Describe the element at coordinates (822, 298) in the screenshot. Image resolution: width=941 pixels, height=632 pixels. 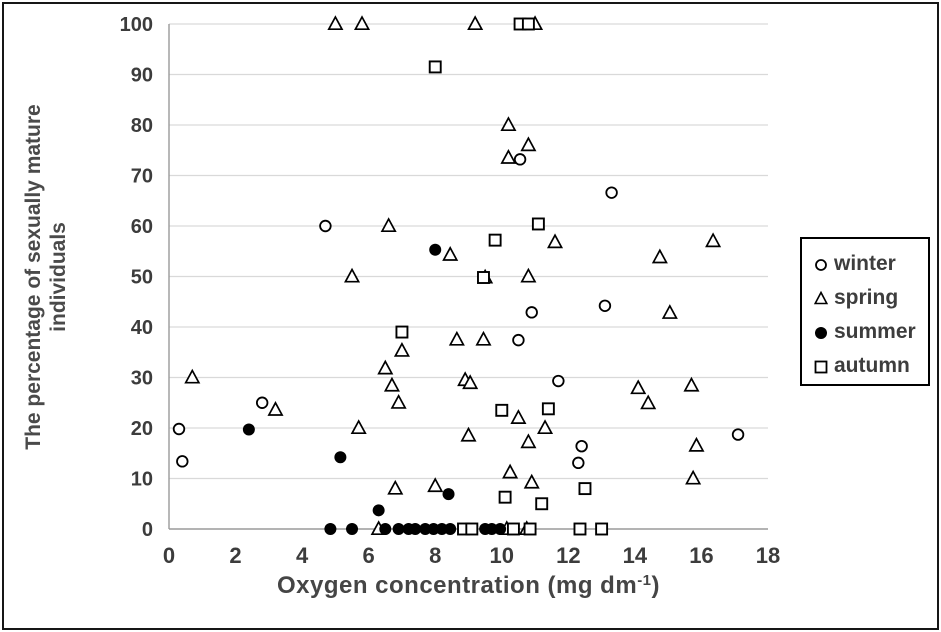
I see `open-triangle-icon` at that location.